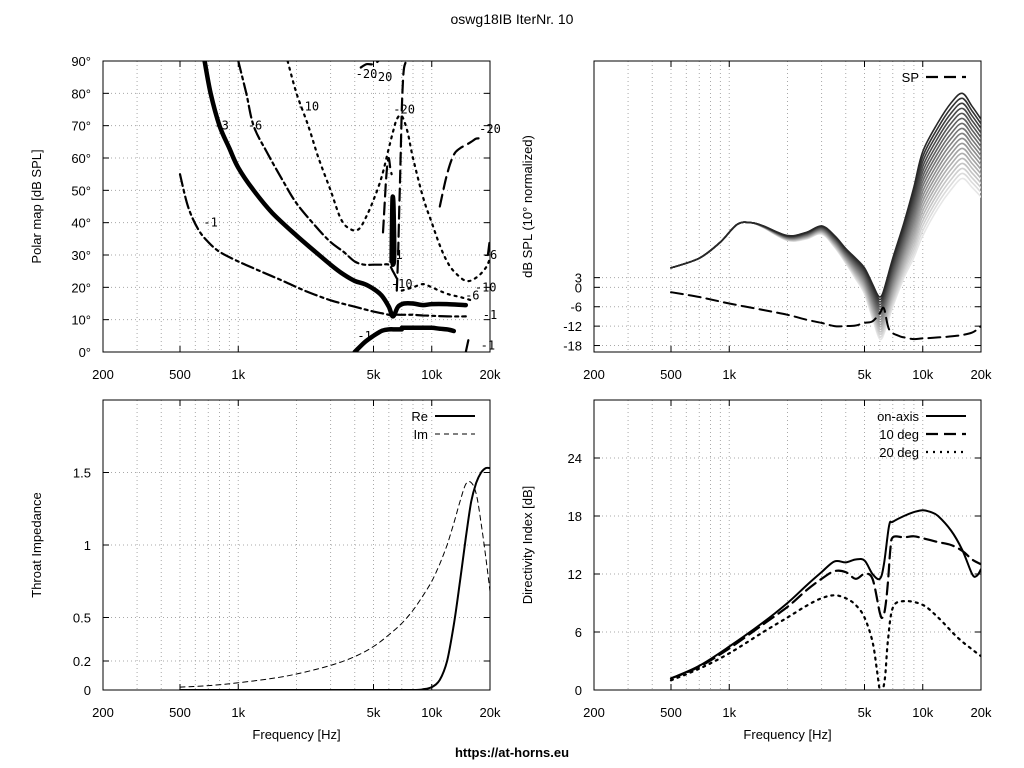 This screenshot has width=1024, height=768. I want to click on y-tick-label: 30°, so click(81, 255).